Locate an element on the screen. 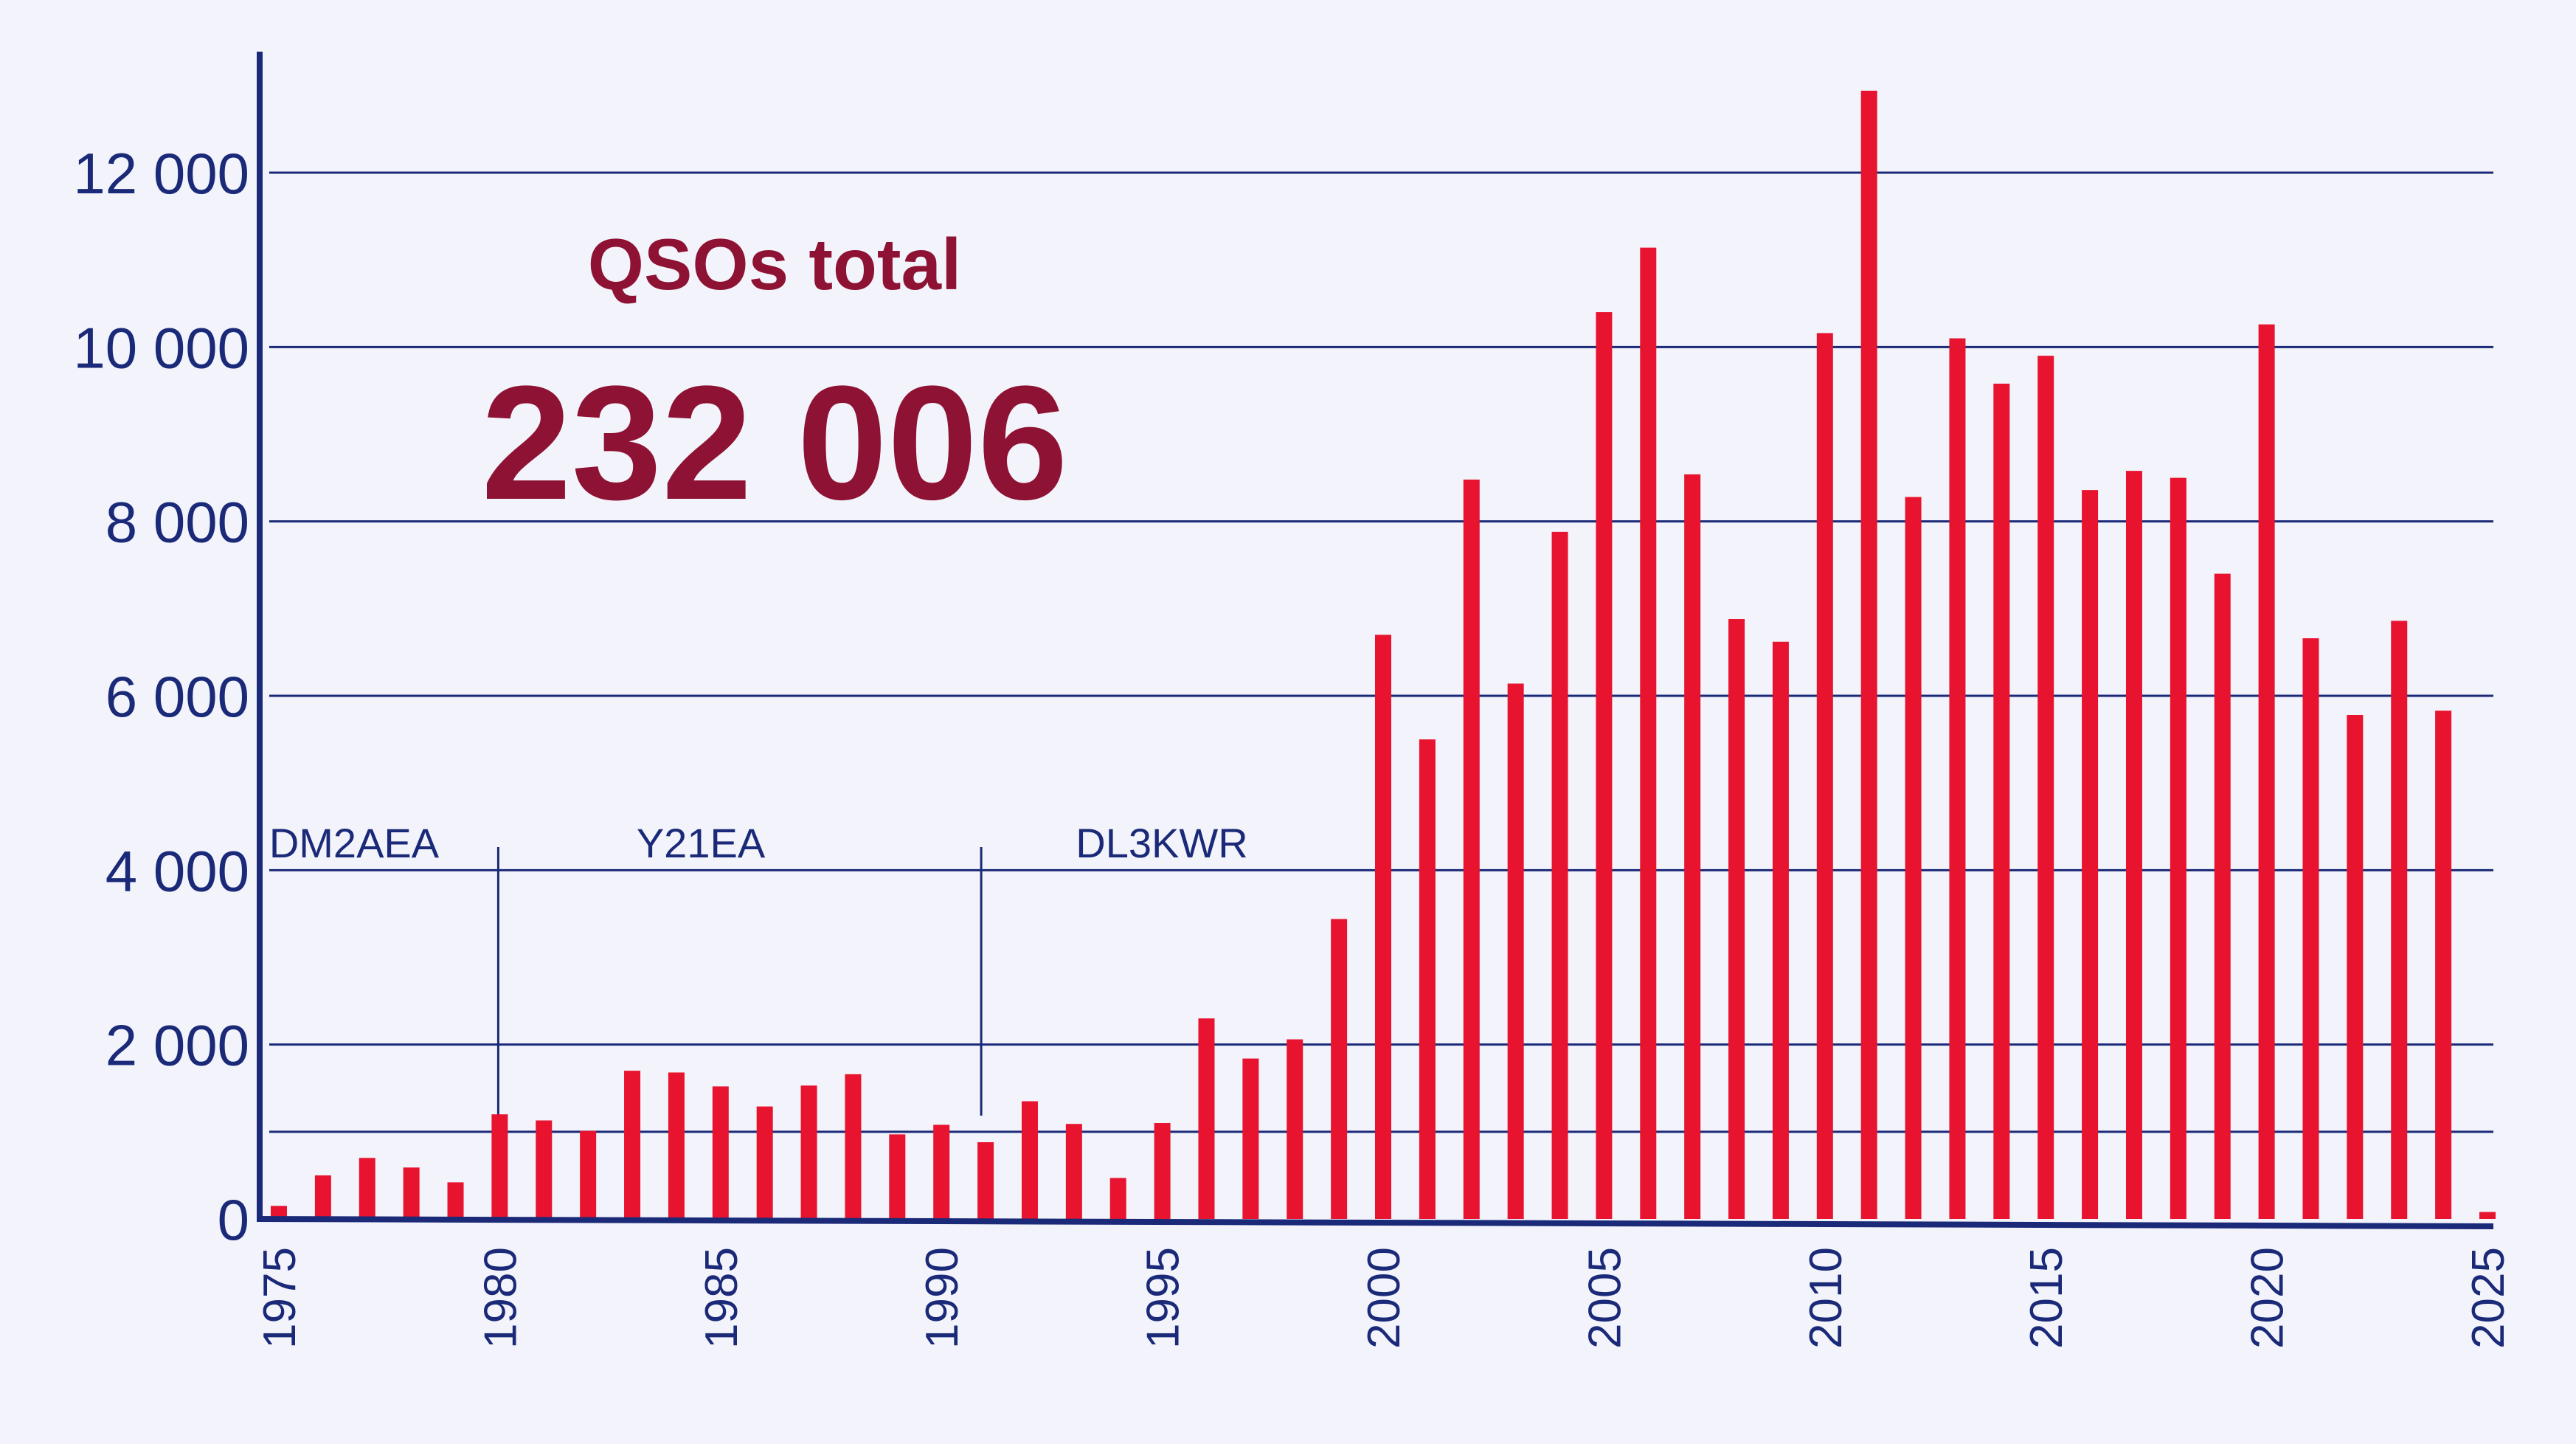 This screenshot has width=2576, height=1444. chart-title: QSOs total is located at coordinates (774, 264).